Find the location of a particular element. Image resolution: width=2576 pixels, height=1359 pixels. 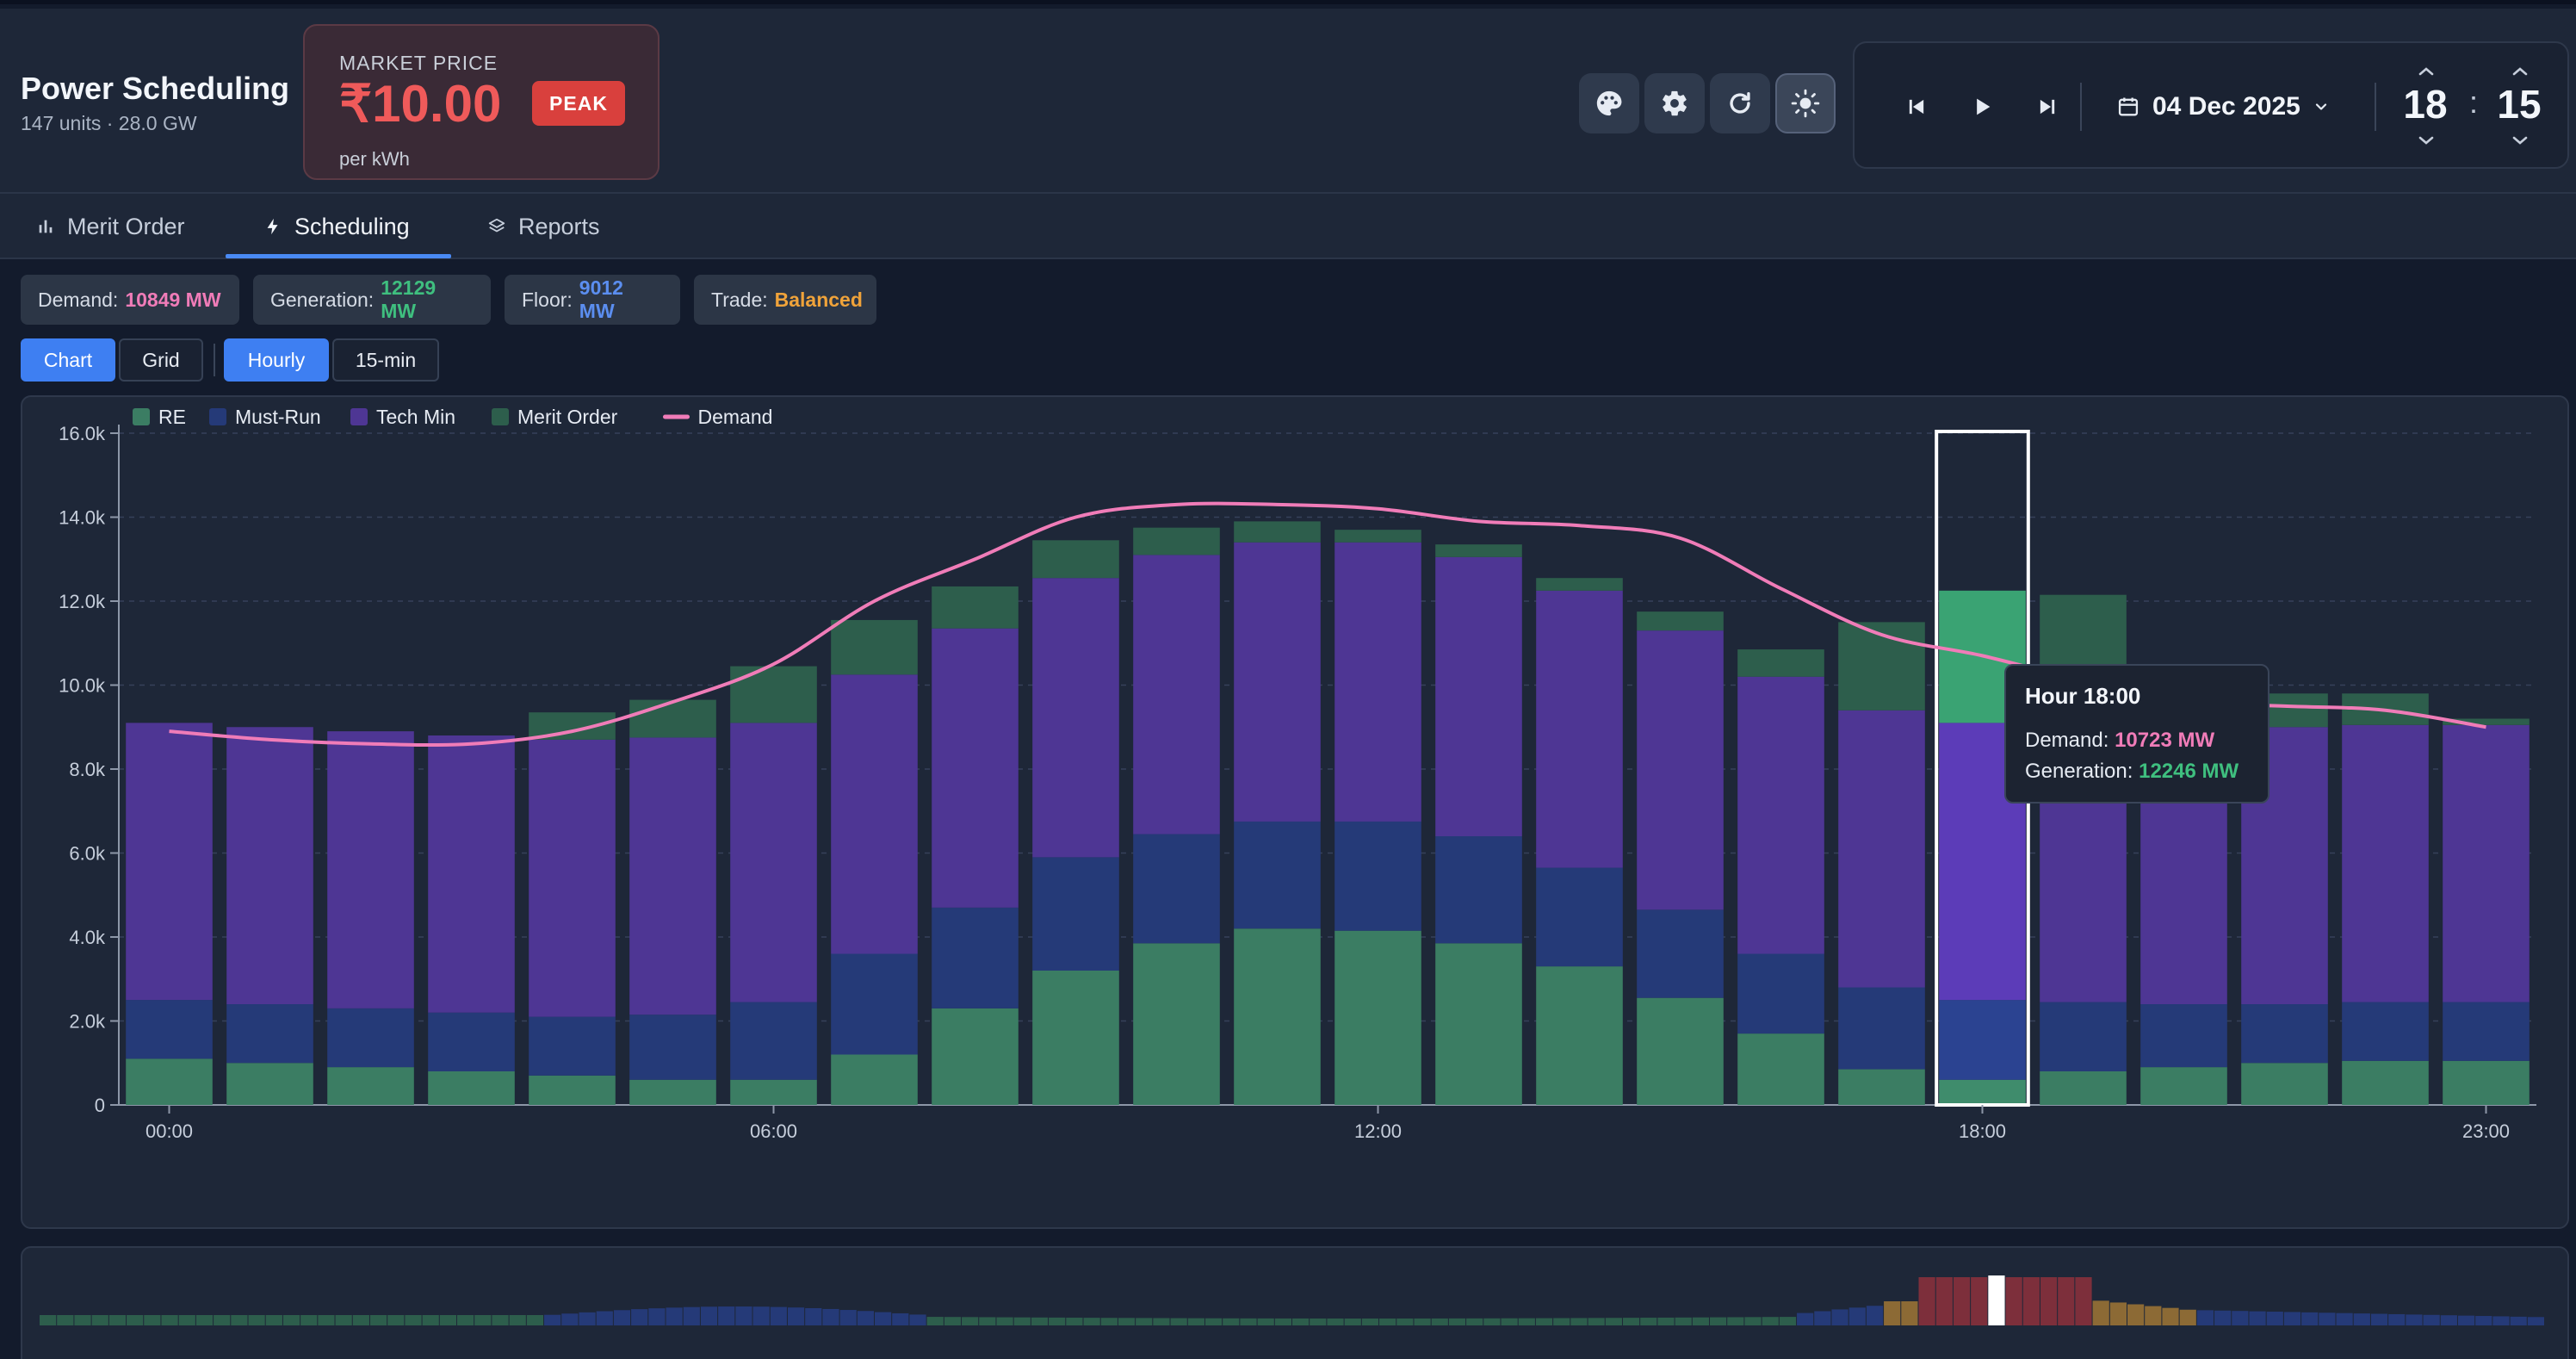

hour-down-icon is located at coordinates (2426, 140).